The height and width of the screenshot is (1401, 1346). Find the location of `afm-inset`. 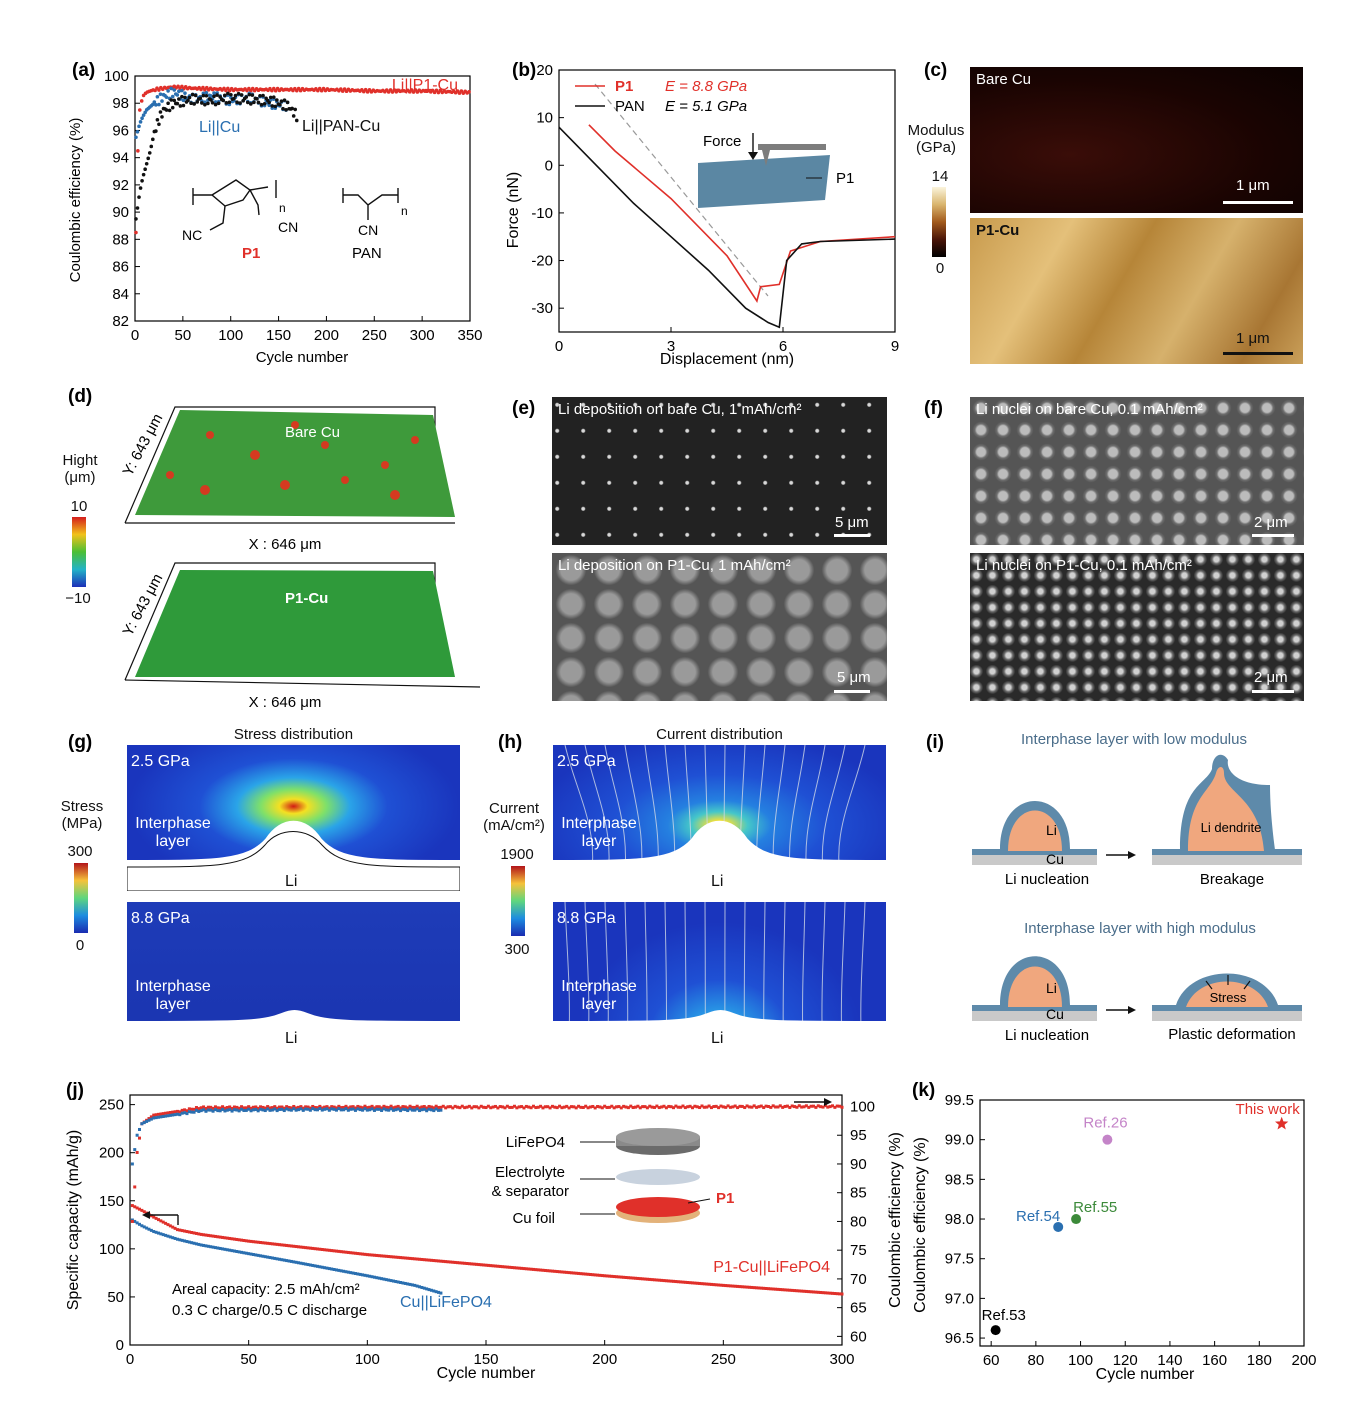

afm-inset is located at coordinates (764, 170).